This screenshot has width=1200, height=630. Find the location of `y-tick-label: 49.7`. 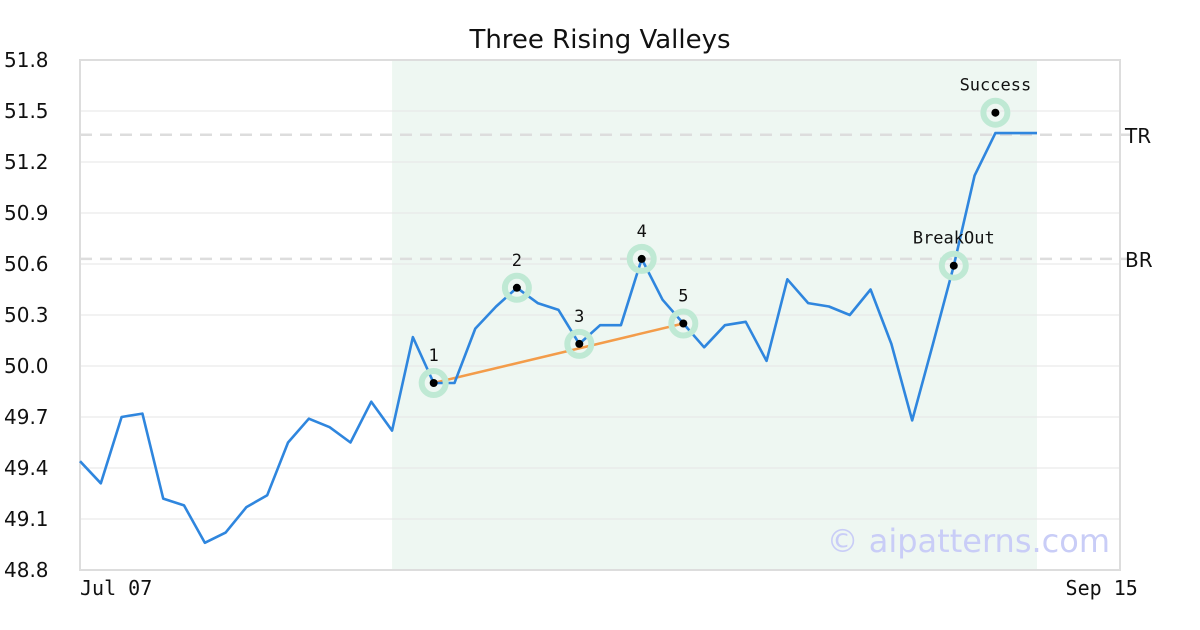

y-tick-label: 49.7 is located at coordinates (26, 417).